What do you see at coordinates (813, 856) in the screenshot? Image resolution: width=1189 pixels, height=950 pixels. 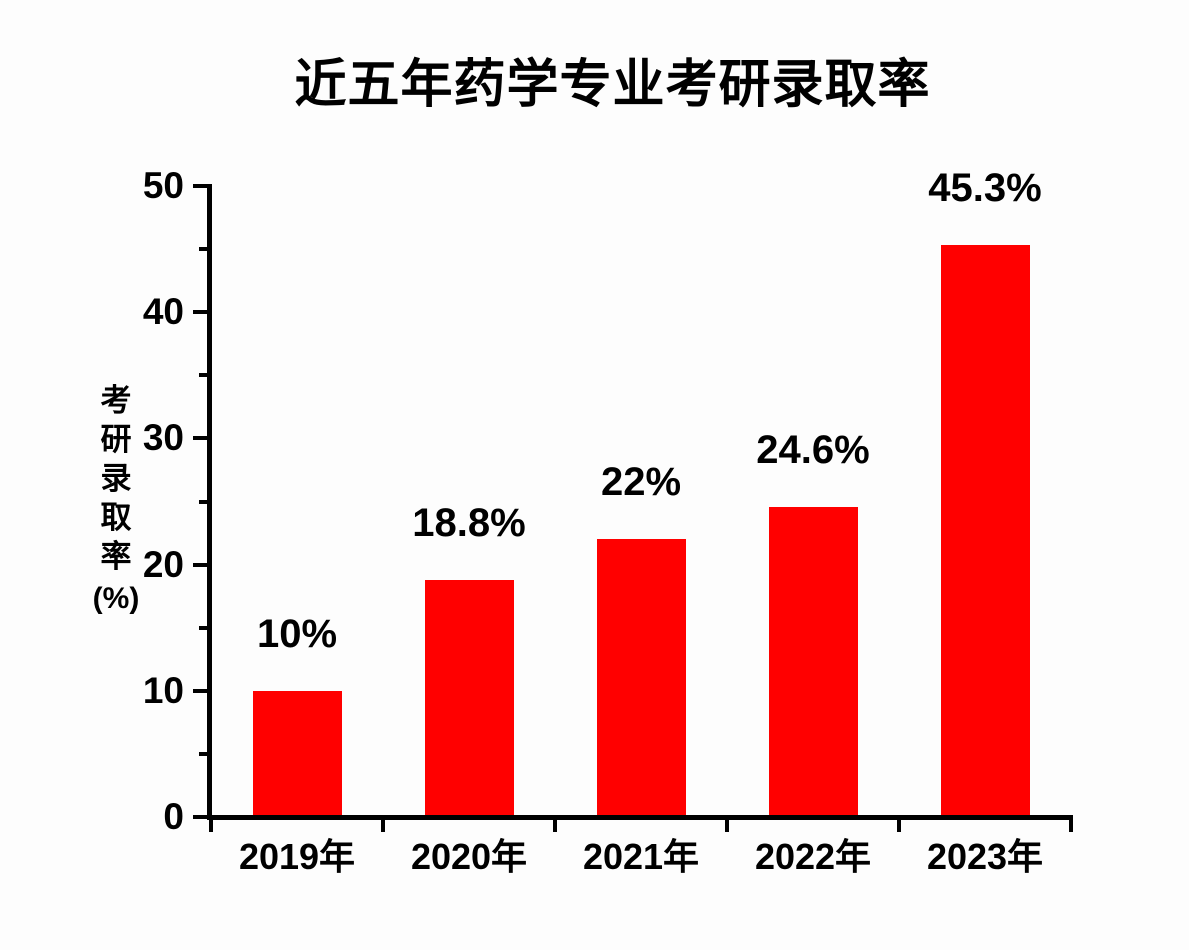 I see `x-axis-category-label: 2022年` at bounding box center [813, 856].